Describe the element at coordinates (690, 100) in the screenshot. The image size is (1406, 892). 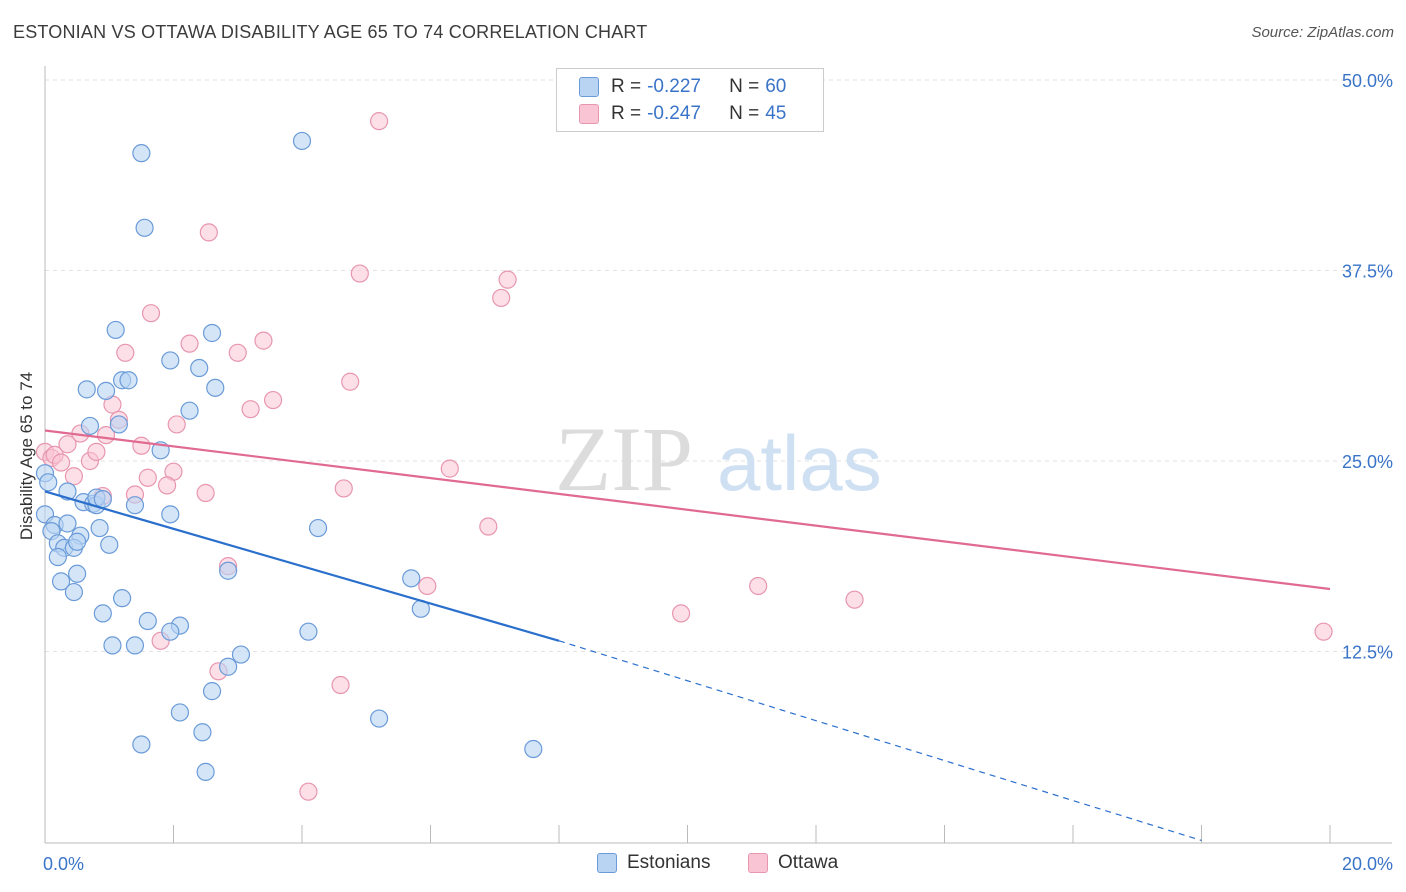
I see `correlation-legend: R = -0.227 N = 60 R = -0.247 N = 45` at that location.